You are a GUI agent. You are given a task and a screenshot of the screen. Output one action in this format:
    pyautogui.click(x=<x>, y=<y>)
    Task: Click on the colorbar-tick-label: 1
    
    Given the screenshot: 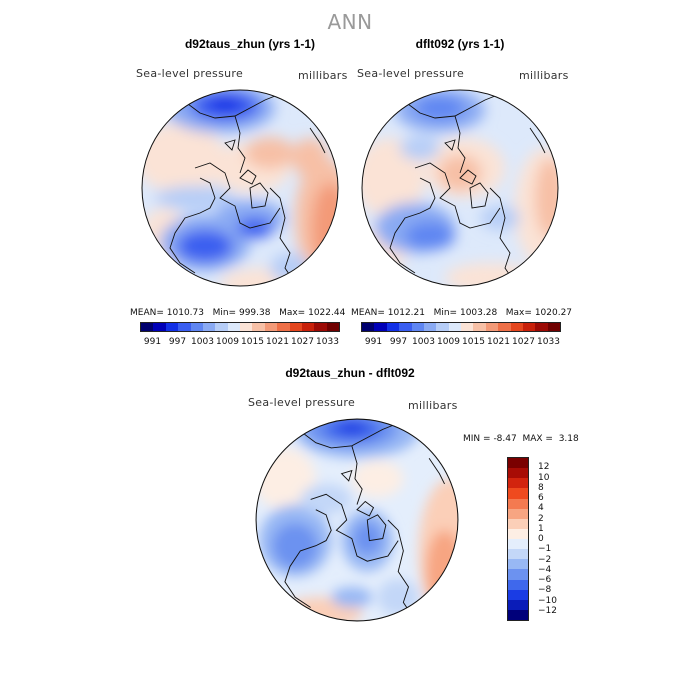 What is the action you would take?
    pyautogui.click(x=541, y=528)
    